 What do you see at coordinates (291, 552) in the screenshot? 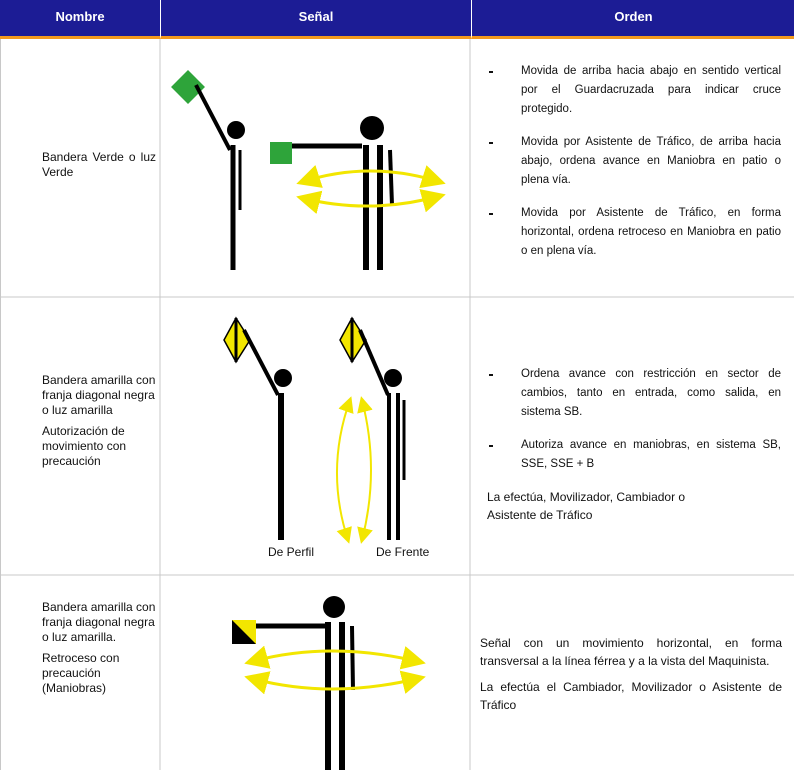
I see `caption: De Perfil` at bounding box center [291, 552].